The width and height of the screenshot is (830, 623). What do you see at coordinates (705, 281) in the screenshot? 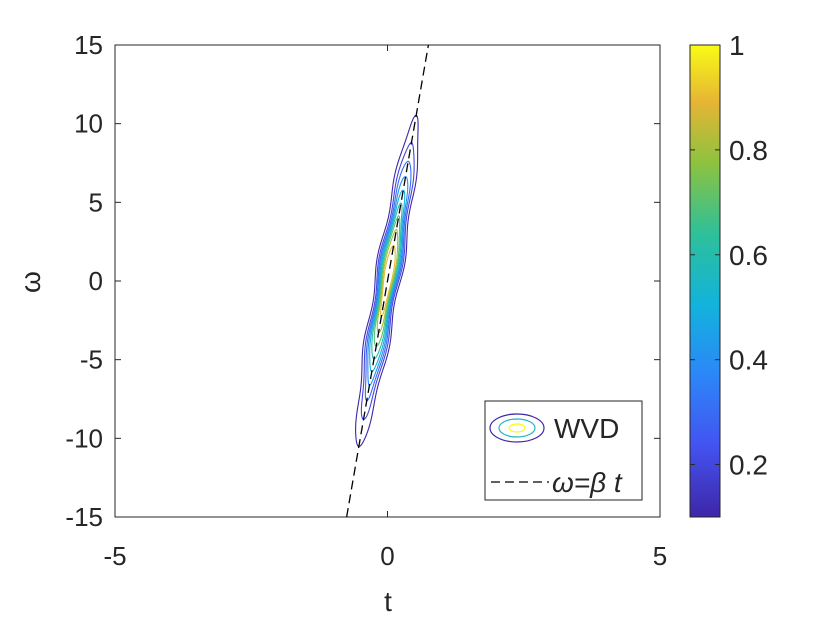
I see `colorbar` at bounding box center [705, 281].